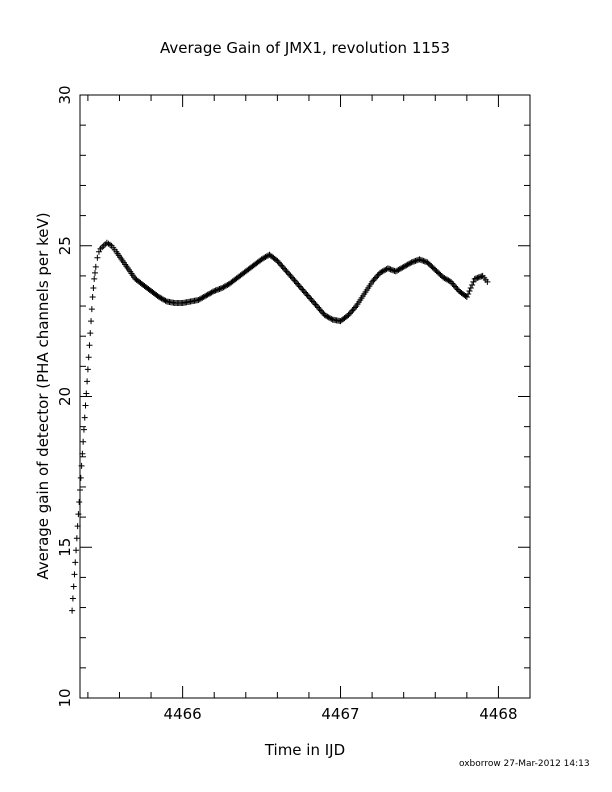 Image resolution: width=612 pixels, height=792 pixels. I want to click on chart-title: Average Gain of JMX1, revolution 1153, so click(305, 48).